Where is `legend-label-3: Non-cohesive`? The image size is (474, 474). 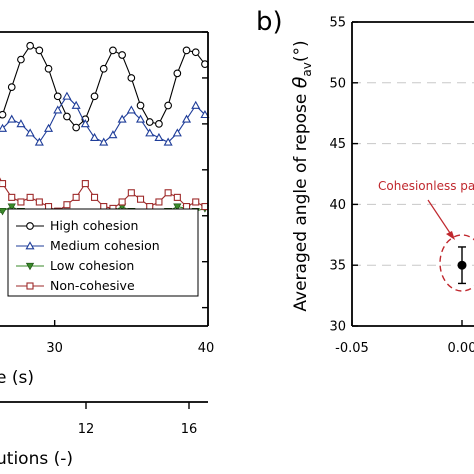 legend-label-3: Non-cohesive is located at coordinates (92, 285).